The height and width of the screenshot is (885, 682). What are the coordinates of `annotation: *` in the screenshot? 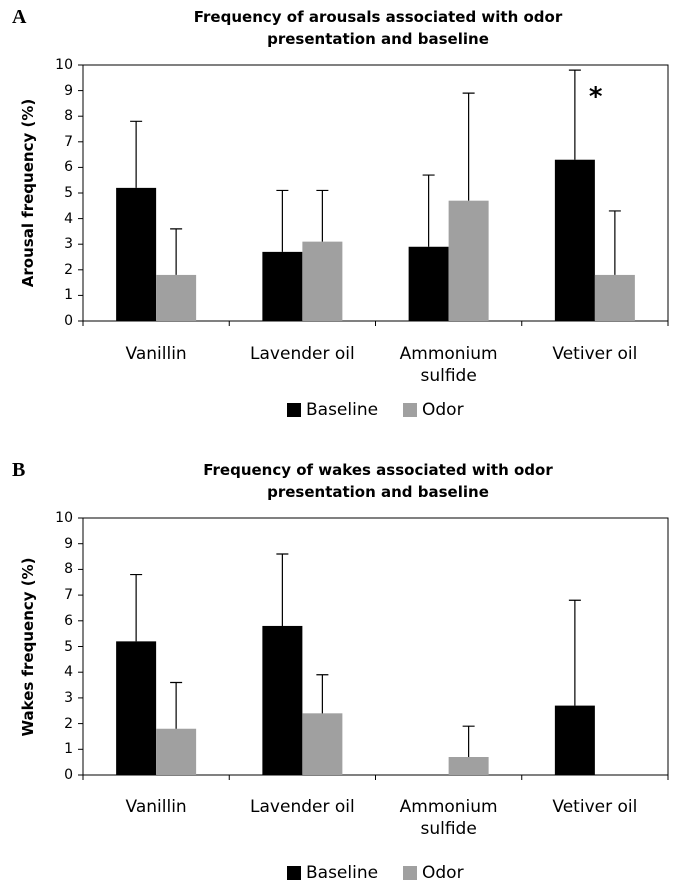 It's located at (595, 97).